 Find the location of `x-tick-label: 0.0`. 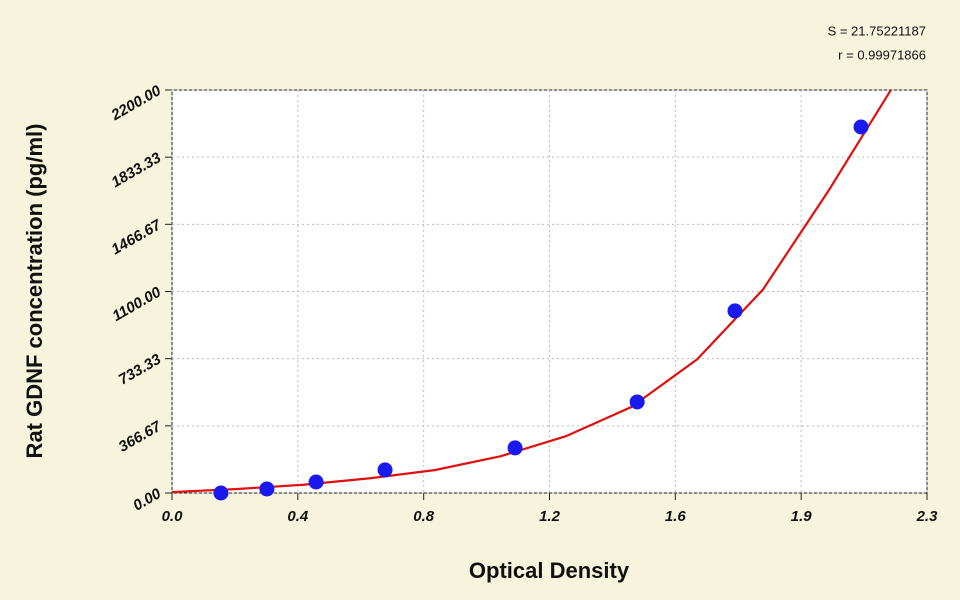

x-tick-label: 0.0 is located at coordinates (173, 516).